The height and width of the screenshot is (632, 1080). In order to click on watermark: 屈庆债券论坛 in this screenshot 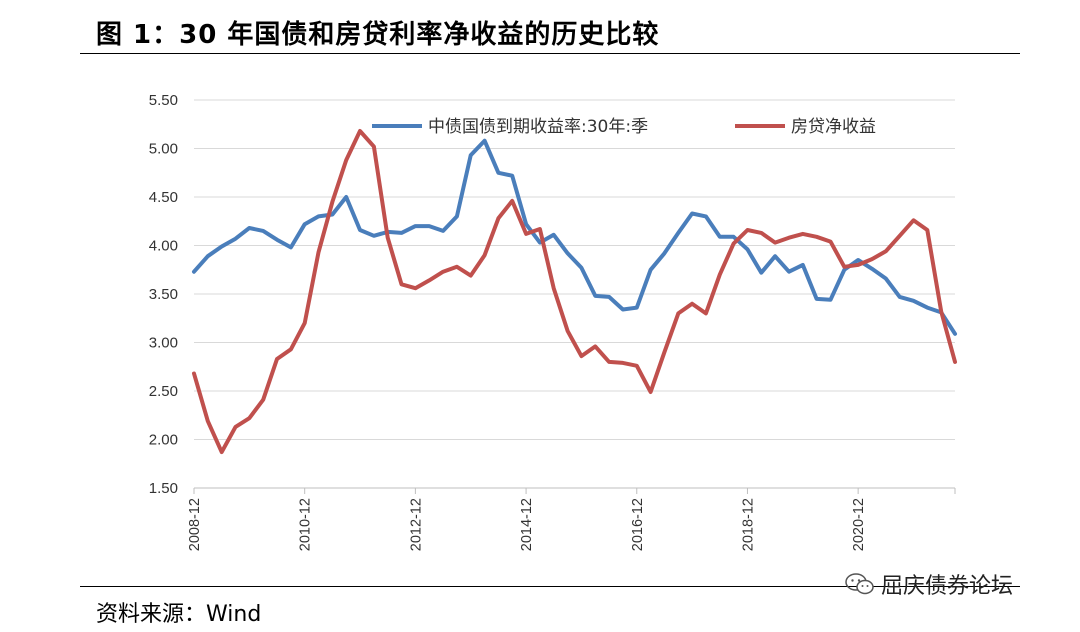, I will do `click(929, 584)`.